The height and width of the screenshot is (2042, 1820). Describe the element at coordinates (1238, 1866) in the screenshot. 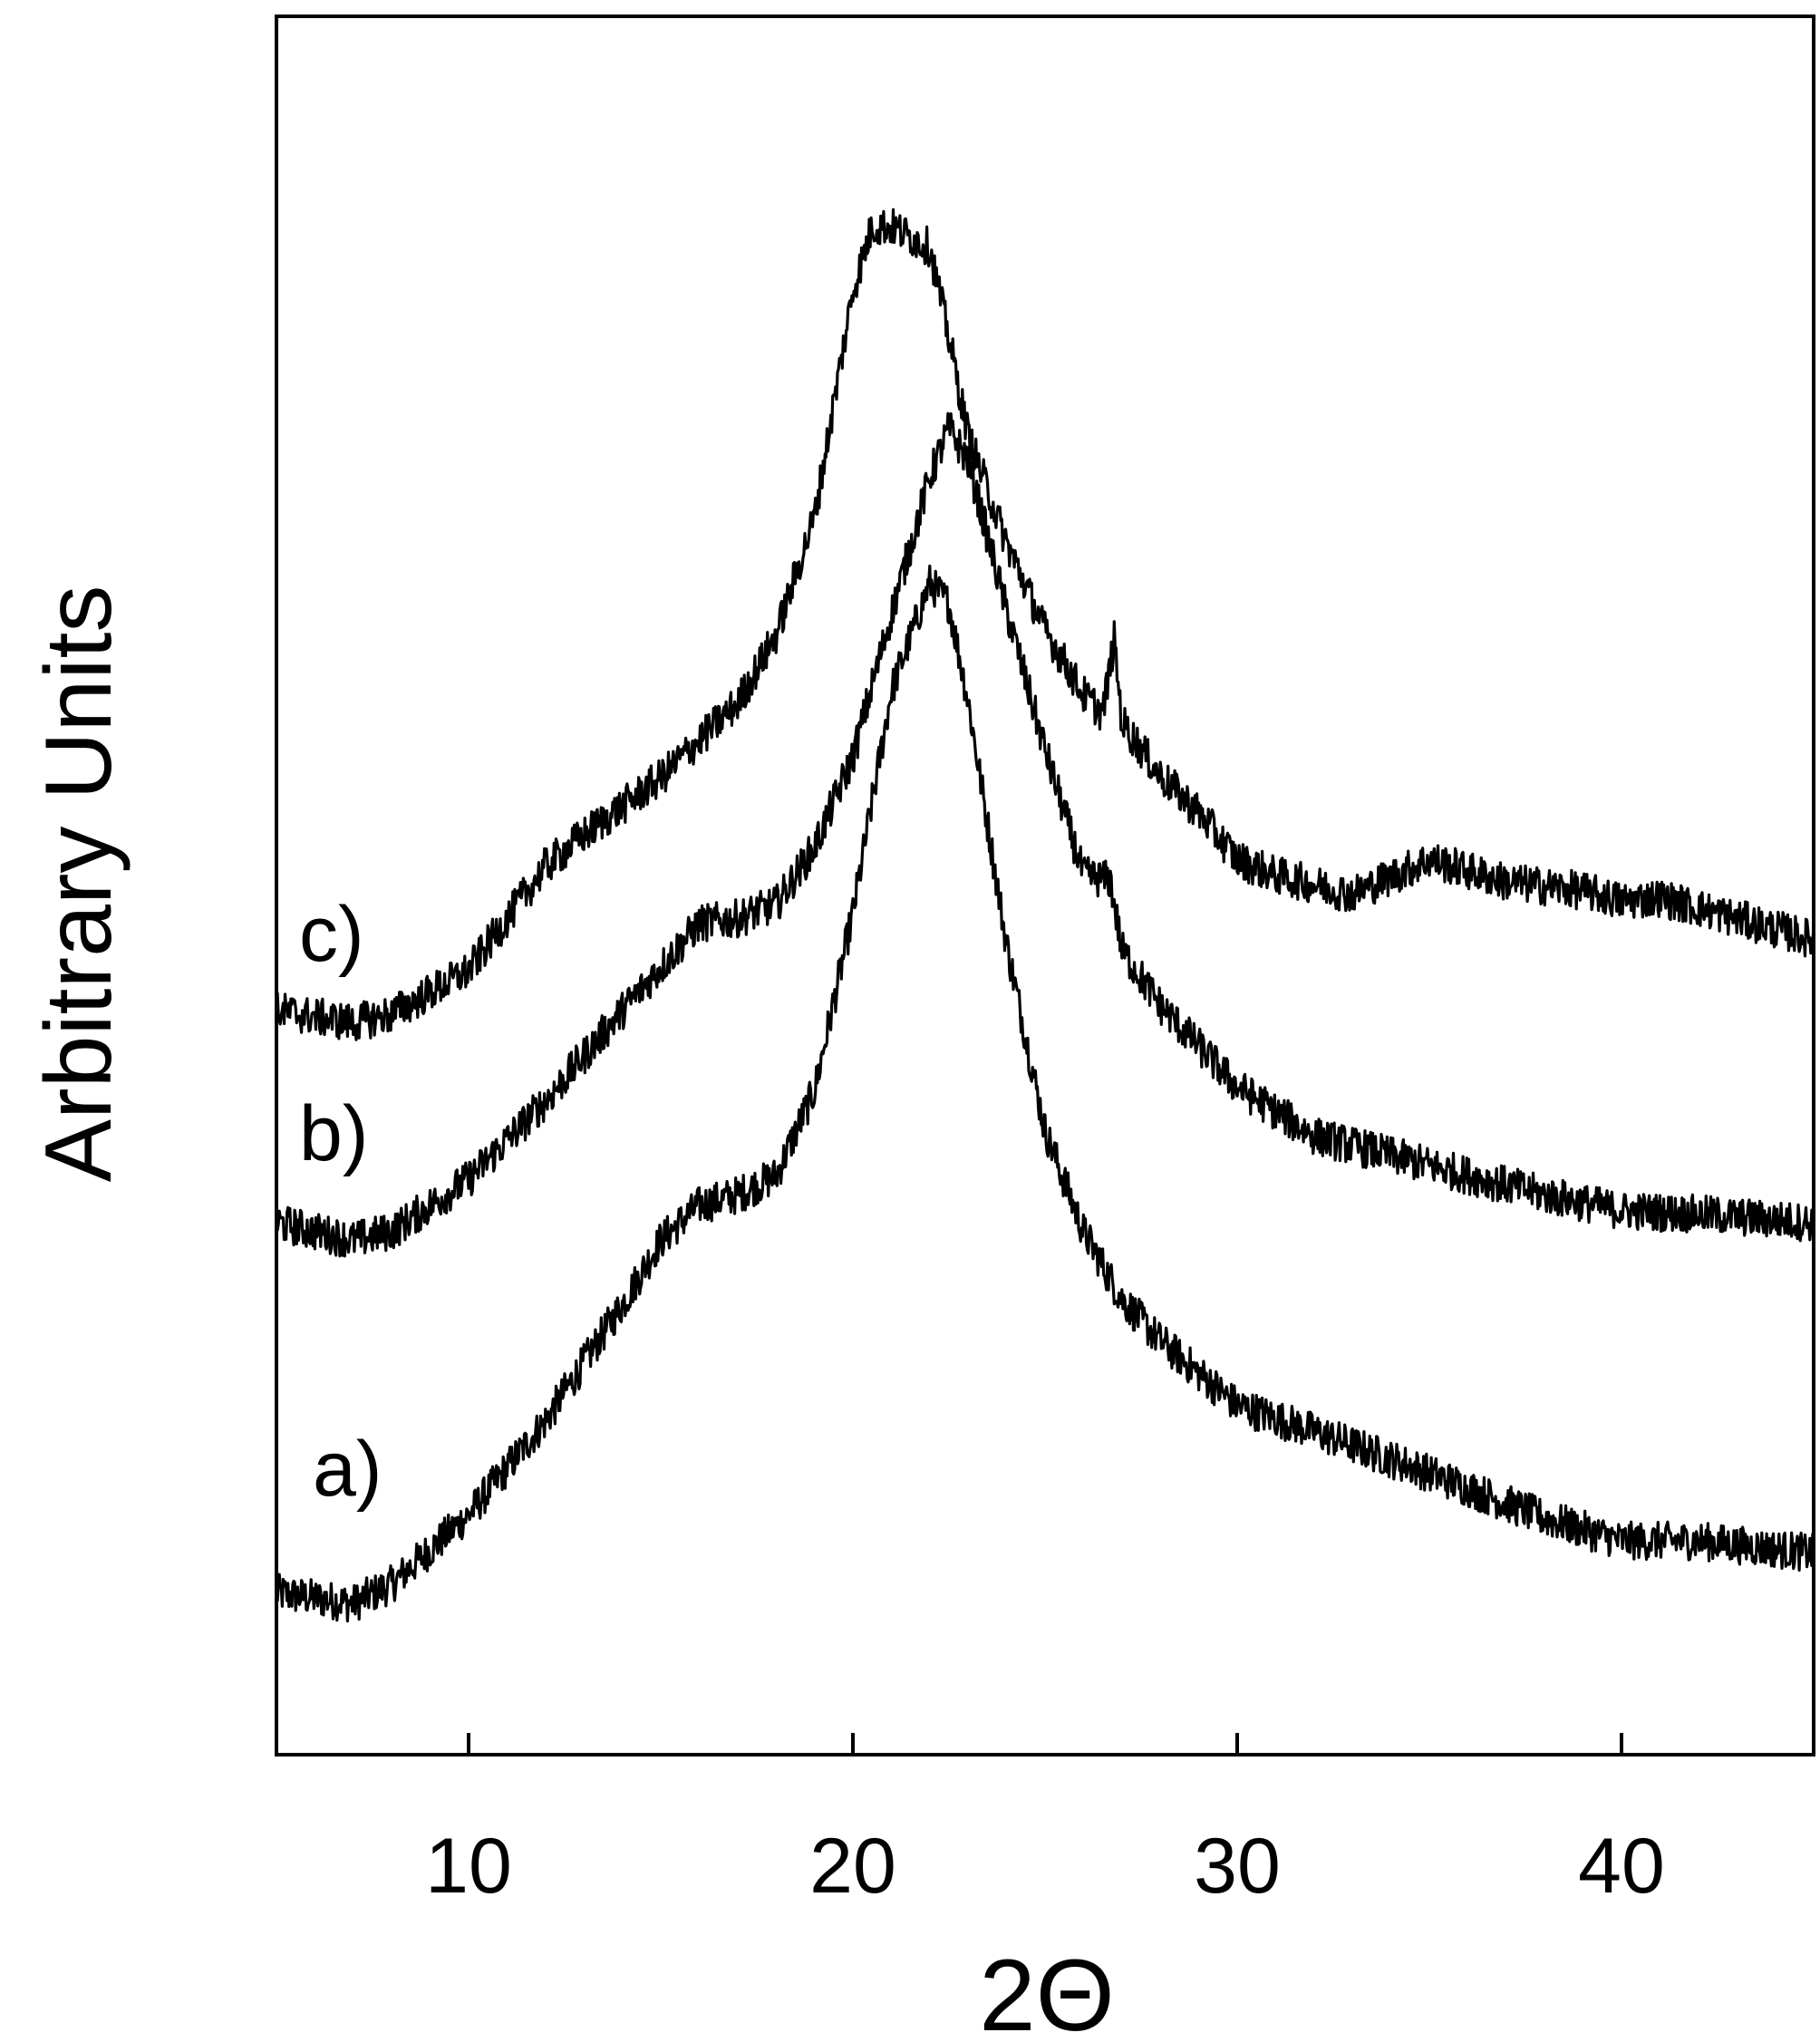

I see `x-tick-label: 30` at that location.